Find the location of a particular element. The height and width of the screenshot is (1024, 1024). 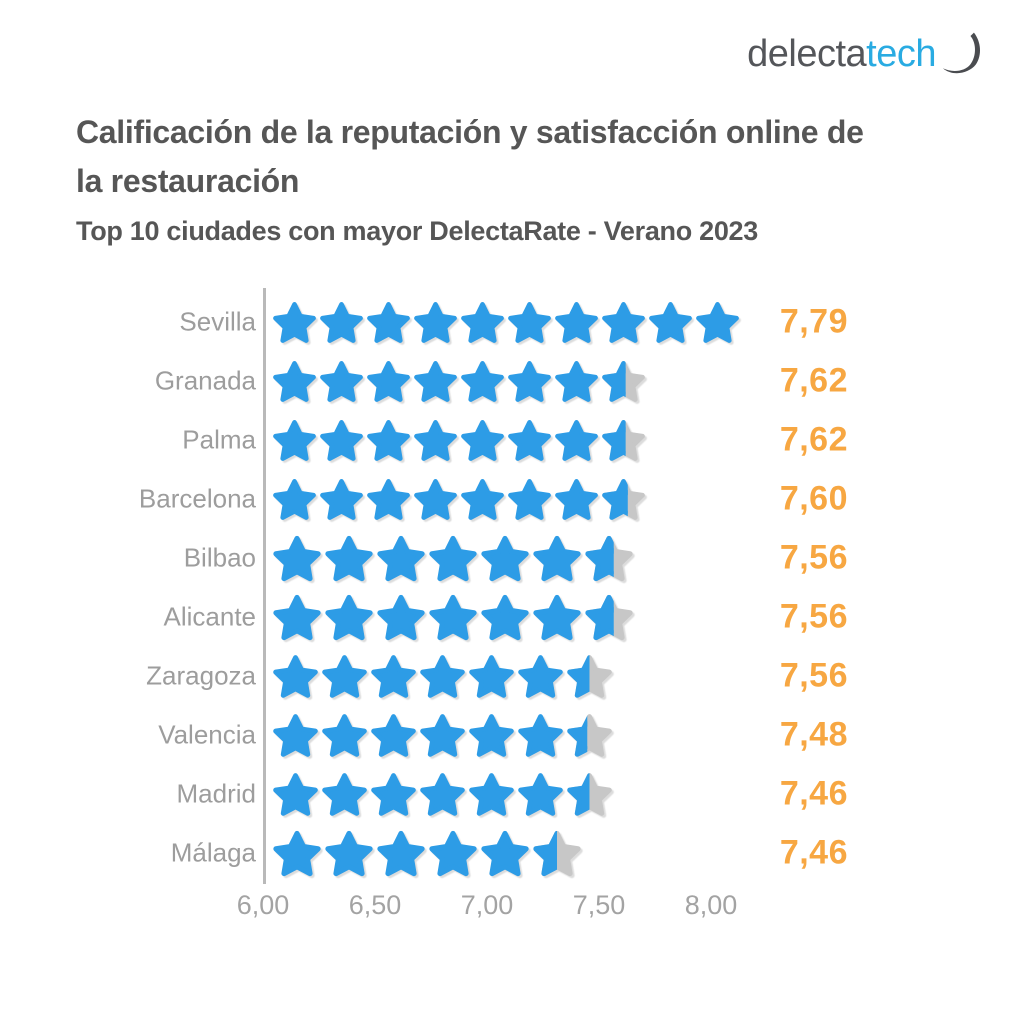

chart-row: Alicante 7,56 is located at coordinates (512, 616).